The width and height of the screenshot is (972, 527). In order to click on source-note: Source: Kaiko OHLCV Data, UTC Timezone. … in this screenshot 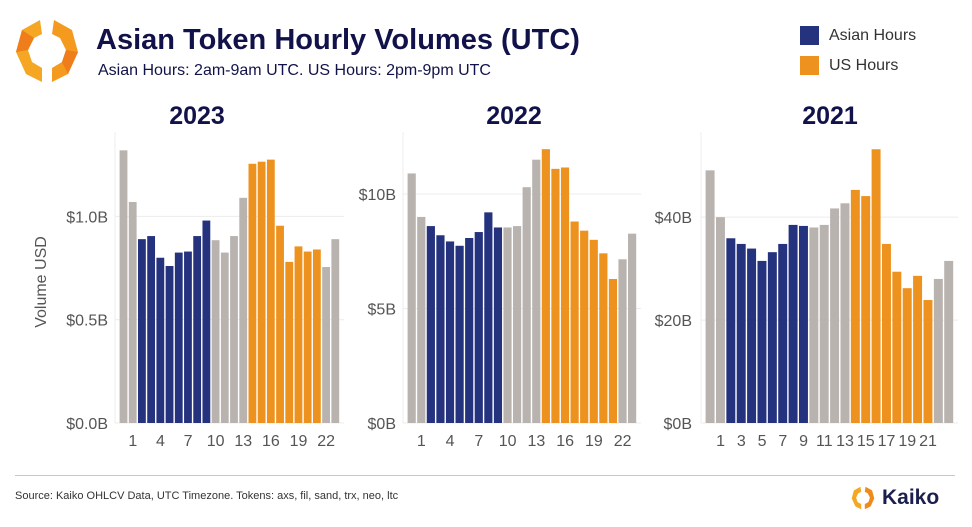, I will do `click(207, 496)`.